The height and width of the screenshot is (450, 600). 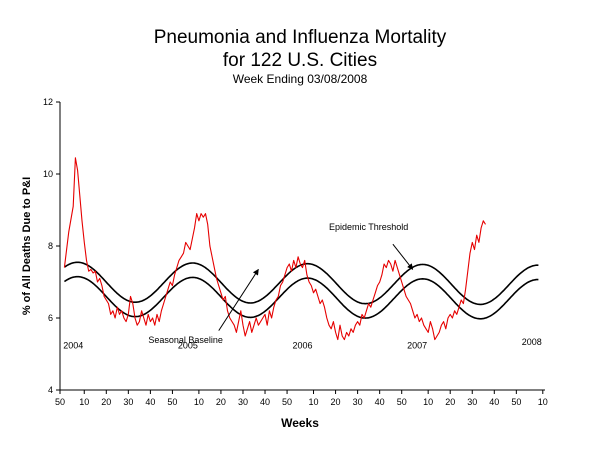 I want to click on epidemic-threshold-annotation: Epidemic Threshold, so click(x=368, y=227).